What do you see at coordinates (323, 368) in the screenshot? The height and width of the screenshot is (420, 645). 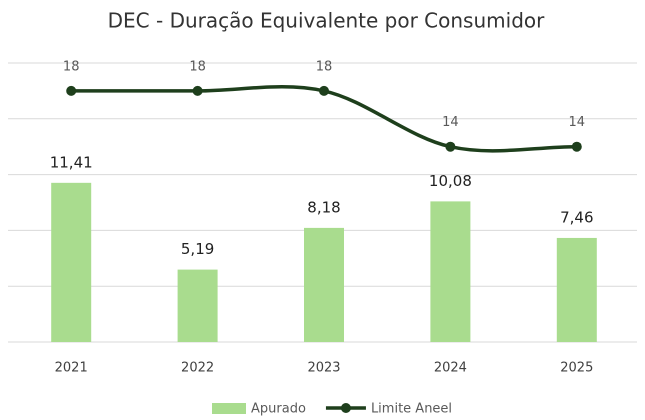 I see `x-tick-label: 2023` at bounding box center [323, 368].